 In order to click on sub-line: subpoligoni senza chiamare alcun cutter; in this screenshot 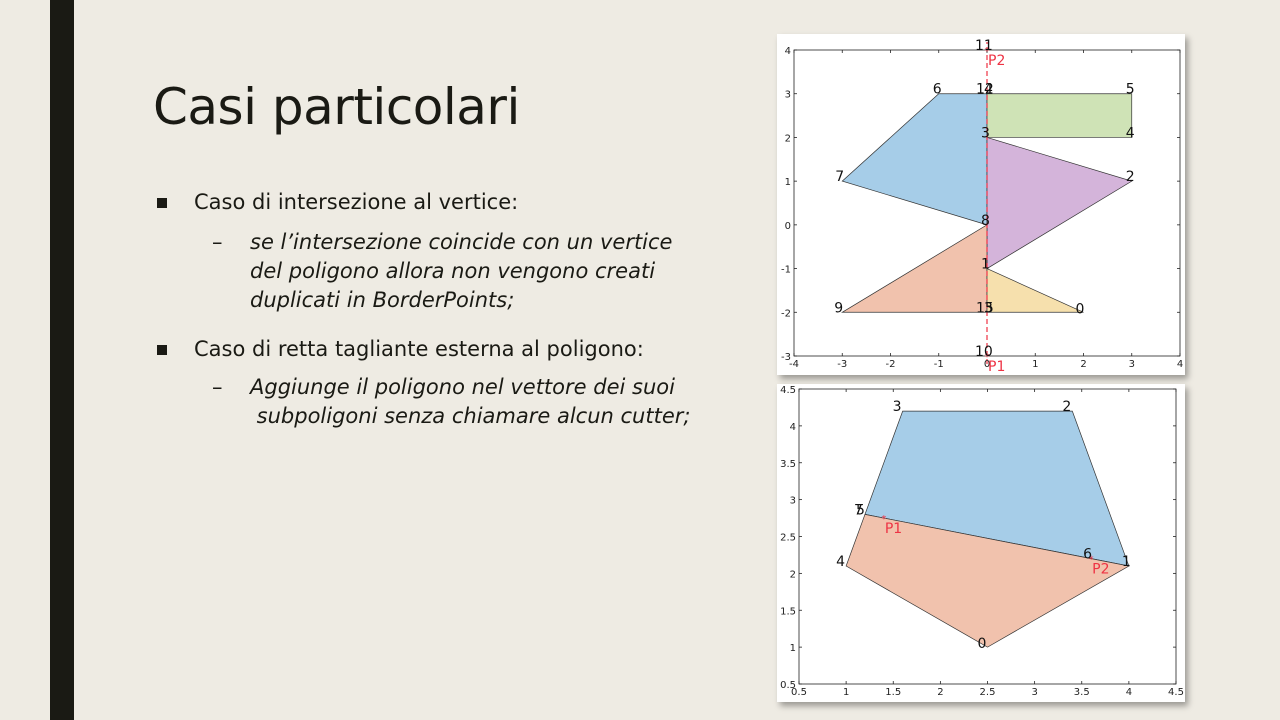, I will do `click(470, 416)`.